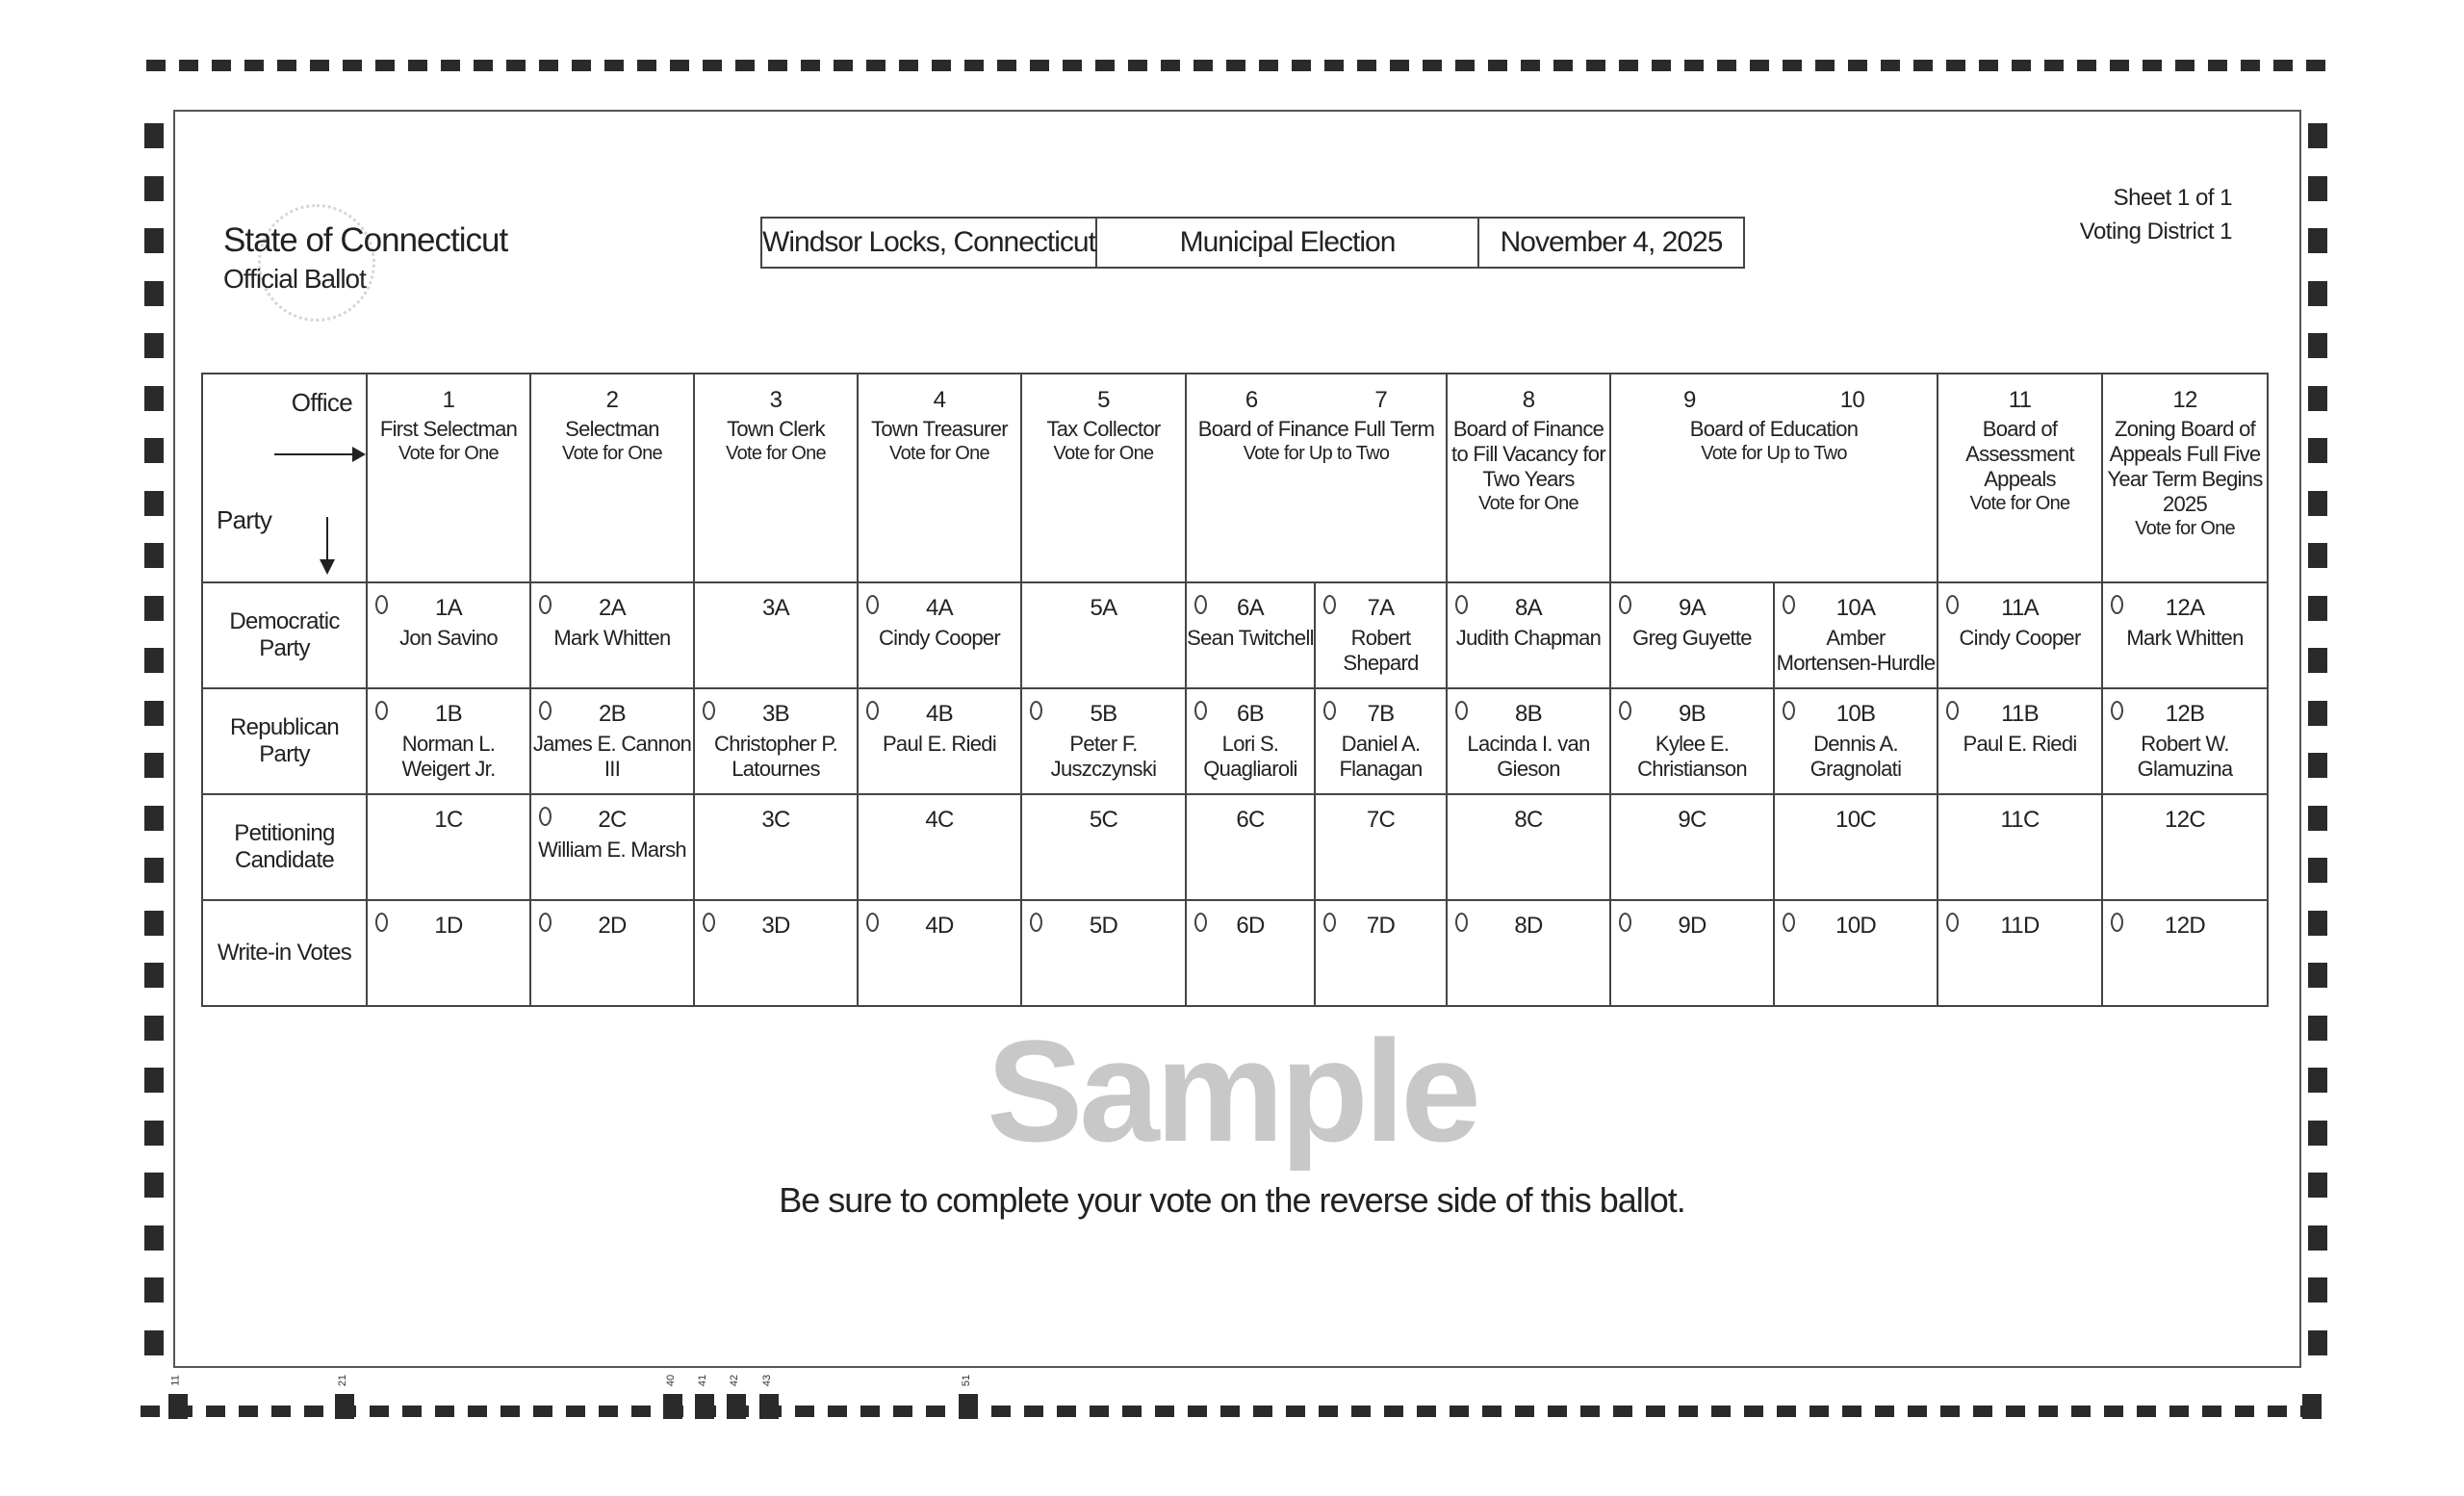 The image size is (2464, 1496). I want to click on candidate-cell: 6D, so click(1250, 953).